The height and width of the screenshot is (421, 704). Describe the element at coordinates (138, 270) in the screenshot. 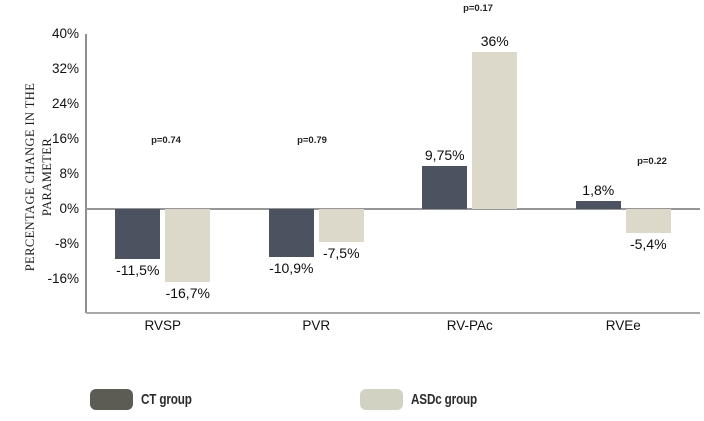

I see `value-label-ct-rvsp: -11,5%` at that location.